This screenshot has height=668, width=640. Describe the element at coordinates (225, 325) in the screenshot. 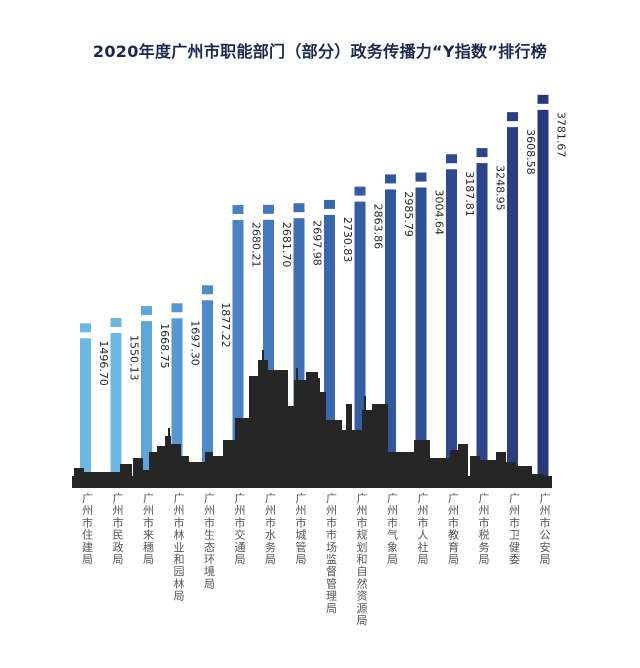

I see `value-label: 1877.22` at that location.